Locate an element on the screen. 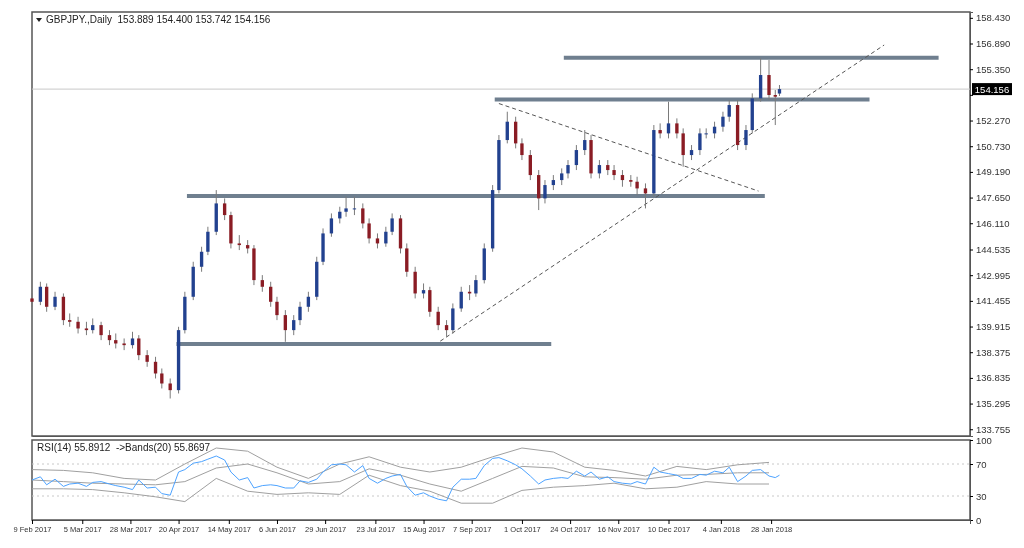  chart-title: RSI(14) 55.8912 ->Bands(20) 55.8697 is located at coordinates (124, 447).